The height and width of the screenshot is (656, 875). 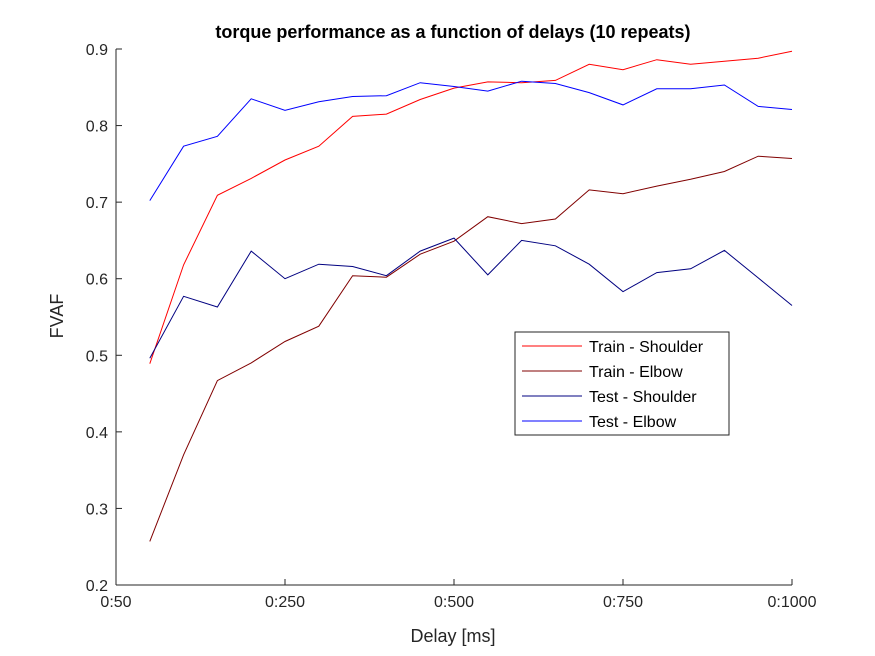 What do you see at coordinates (97, 586) in the screenshot?
I see `y-tick-label: 0.2` at bounding box center [97, 586].